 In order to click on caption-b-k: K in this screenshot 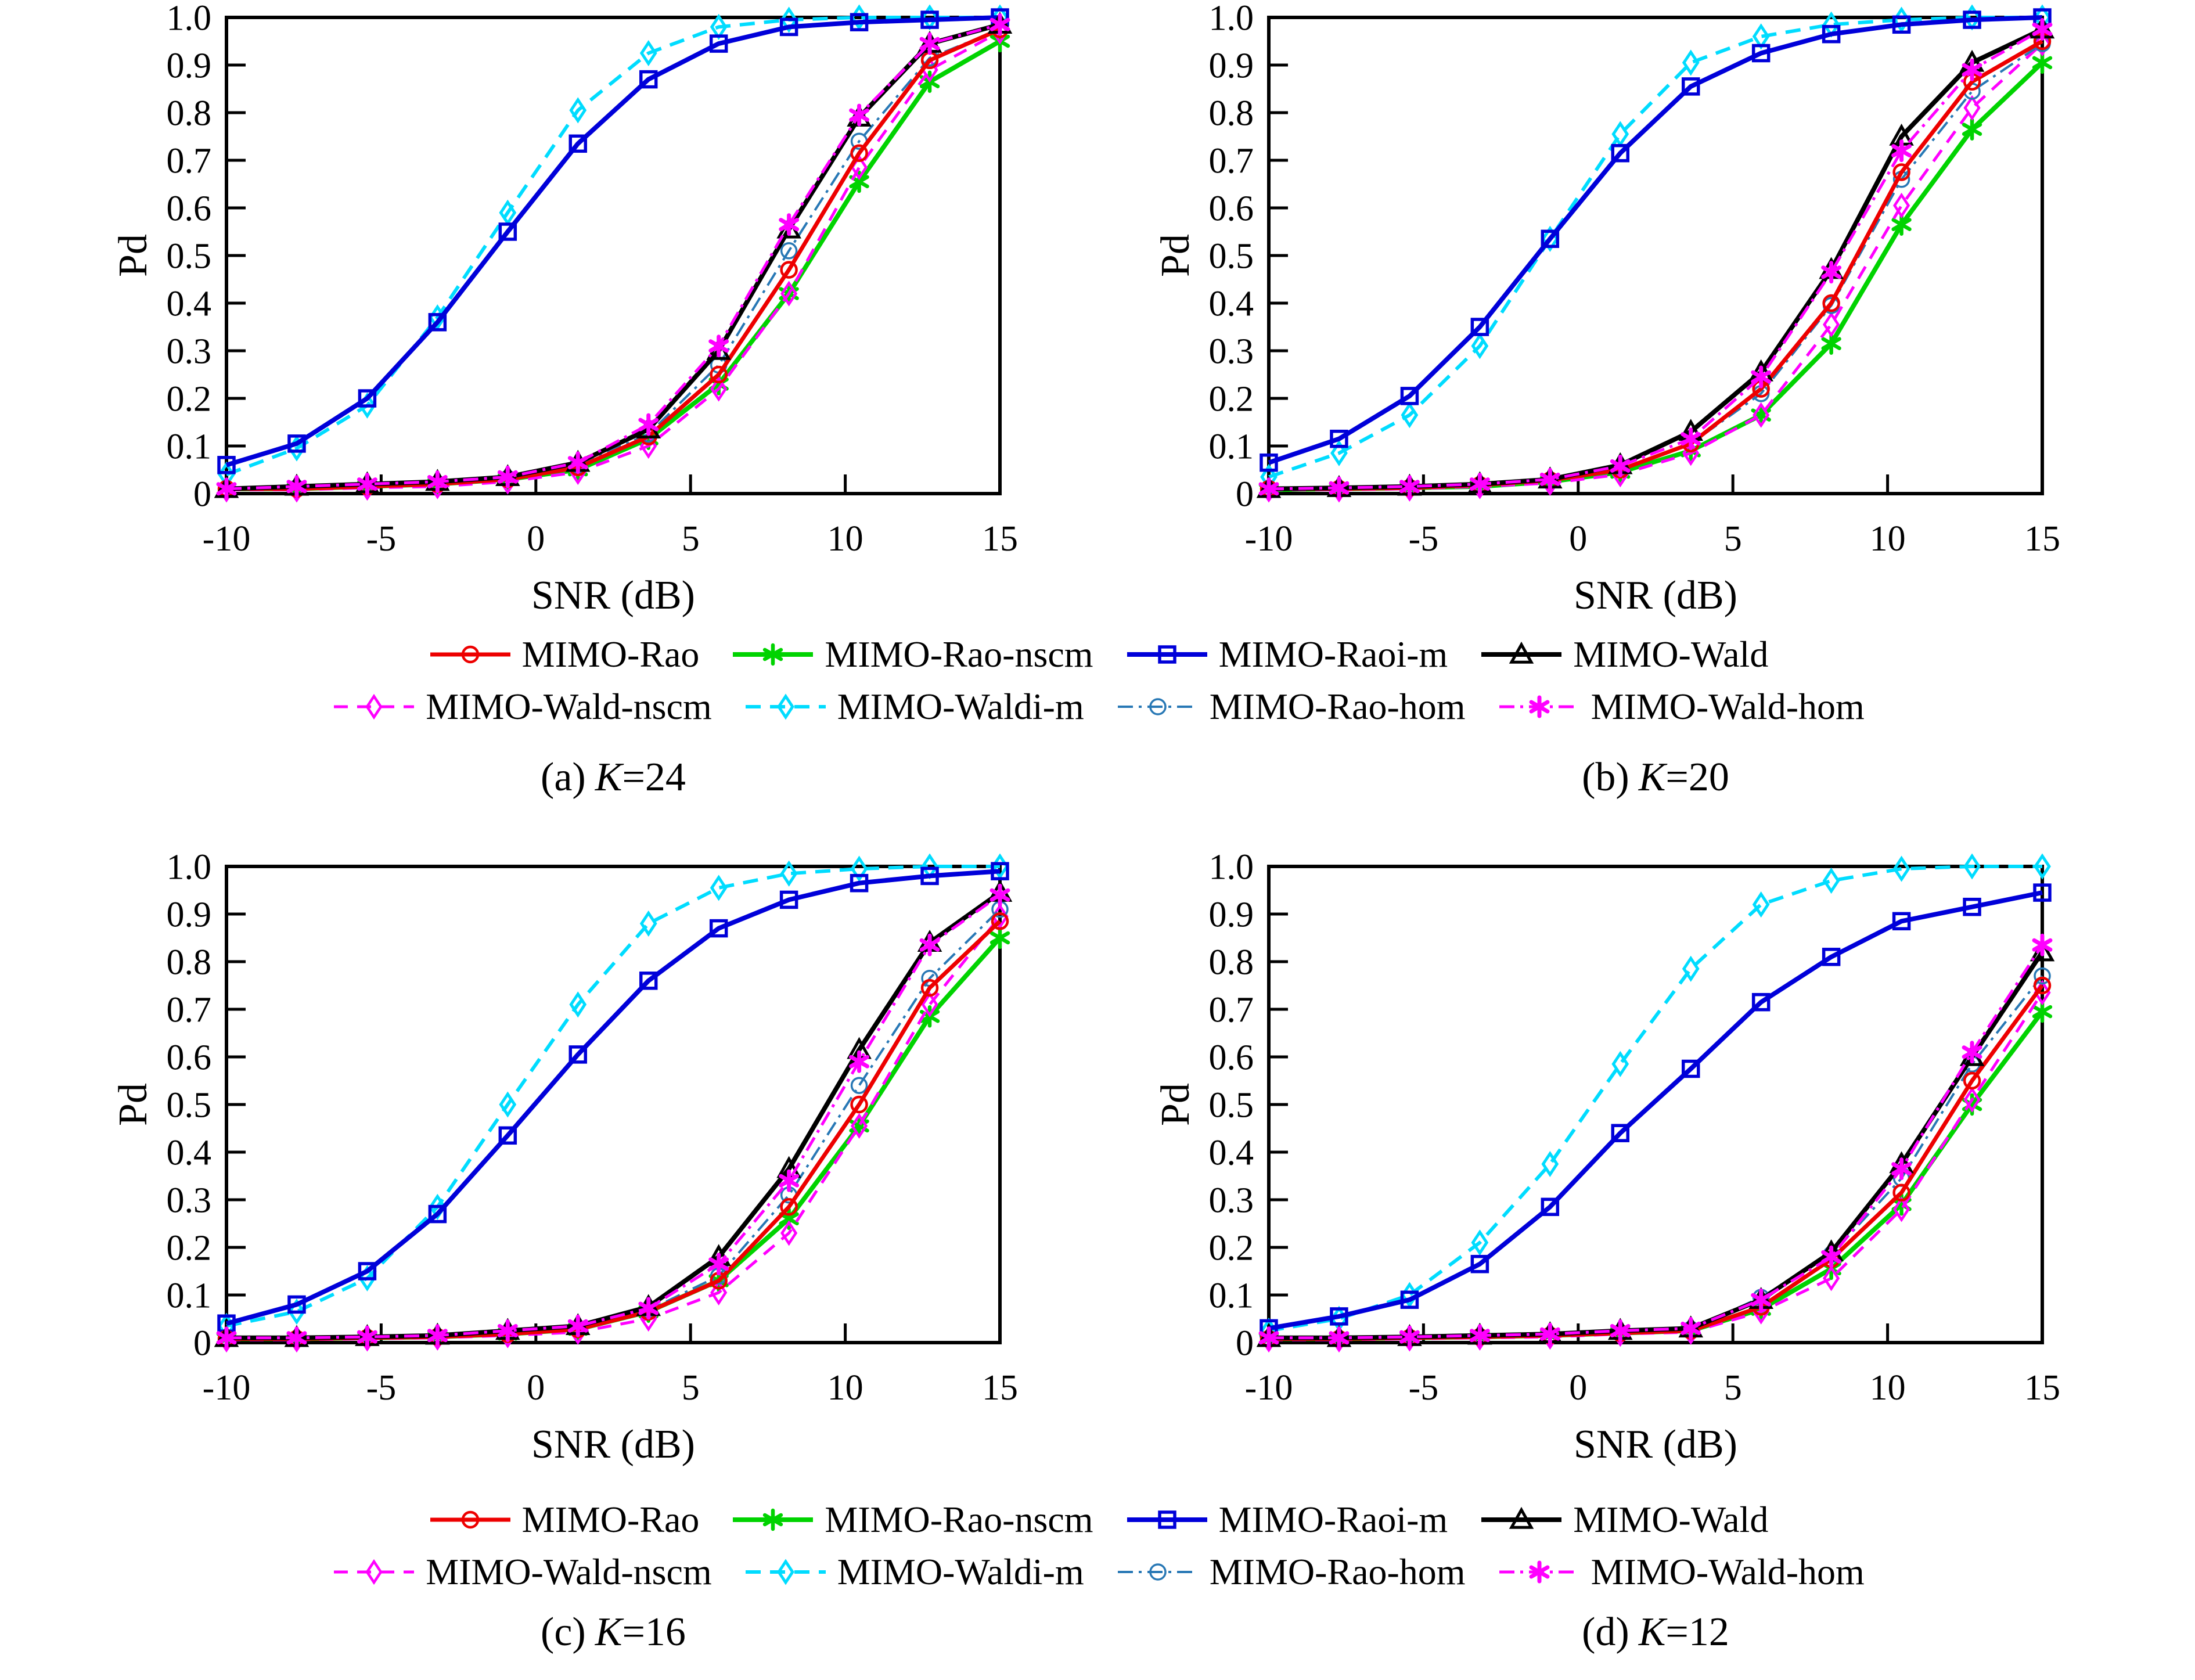, I will do `click(1652, 777)`.